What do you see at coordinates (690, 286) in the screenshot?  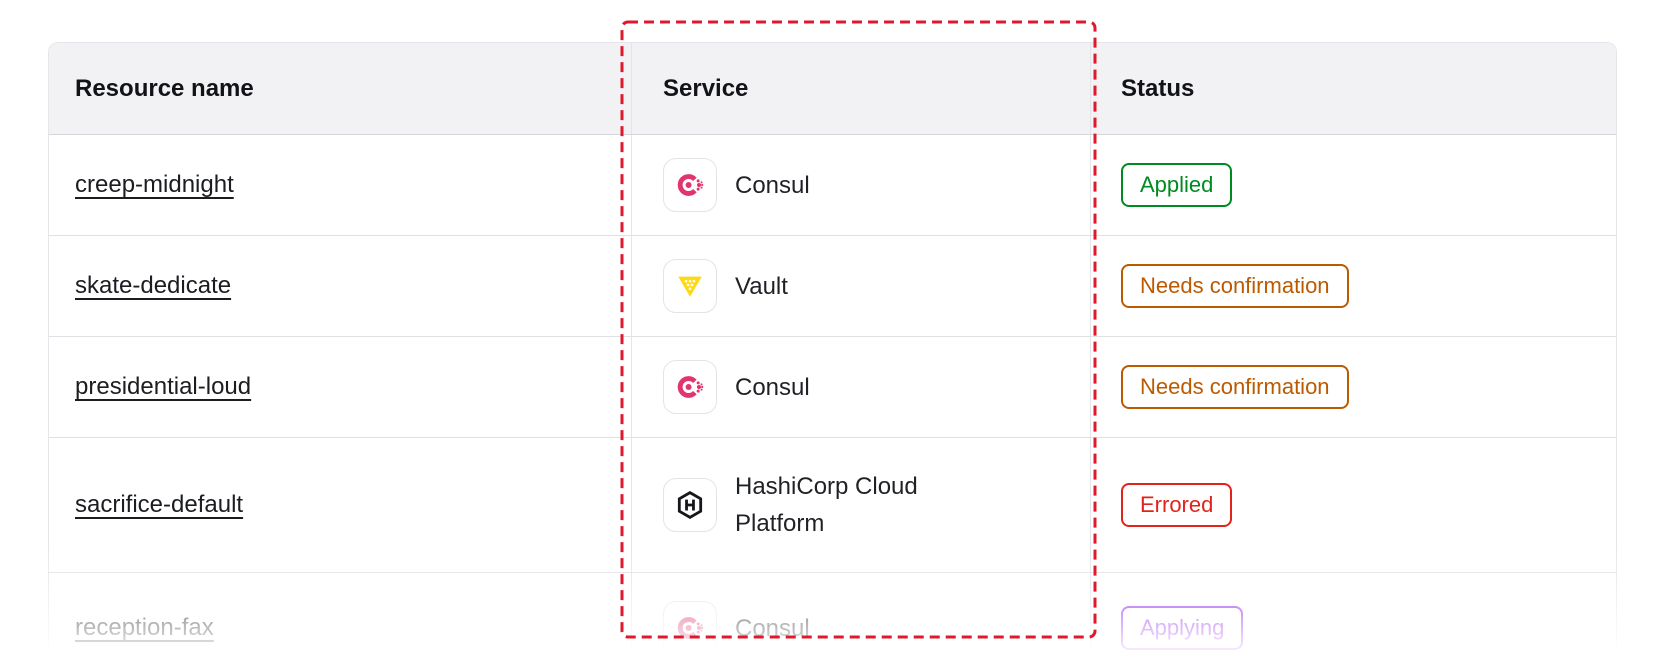 I see `vault-icon` at bounding box center [690, 286].